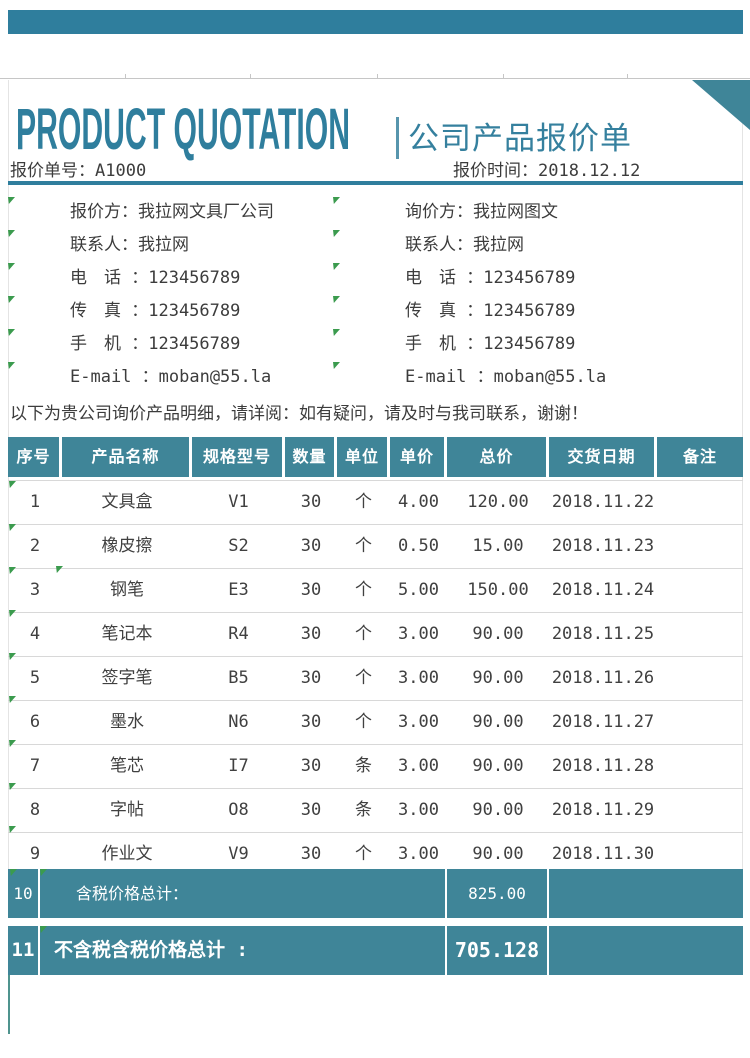  Describe the element at coordinates (495, 171) in the screenshot. I see `quote-date-label: 报价时间：` at that location.